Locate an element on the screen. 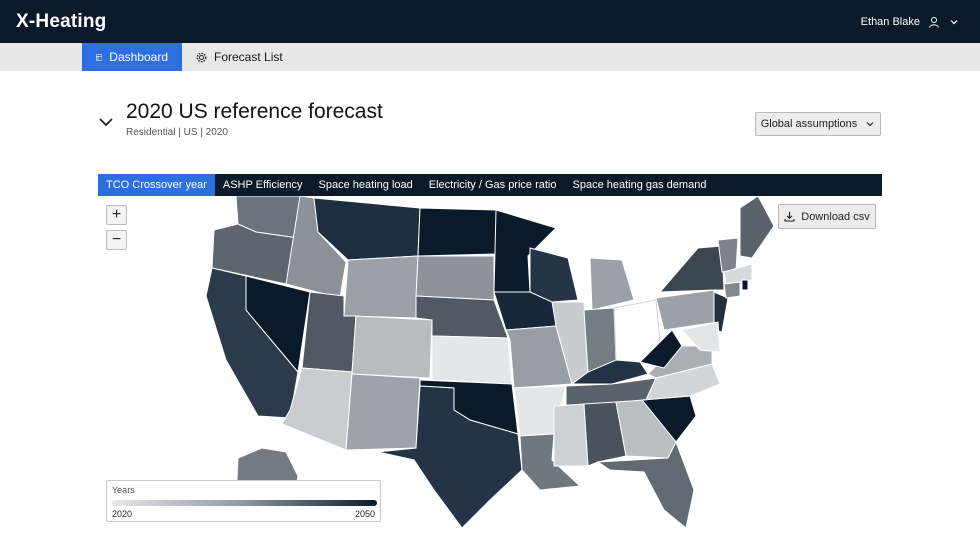  state-new-mexico is located at coordinates (383, 412).